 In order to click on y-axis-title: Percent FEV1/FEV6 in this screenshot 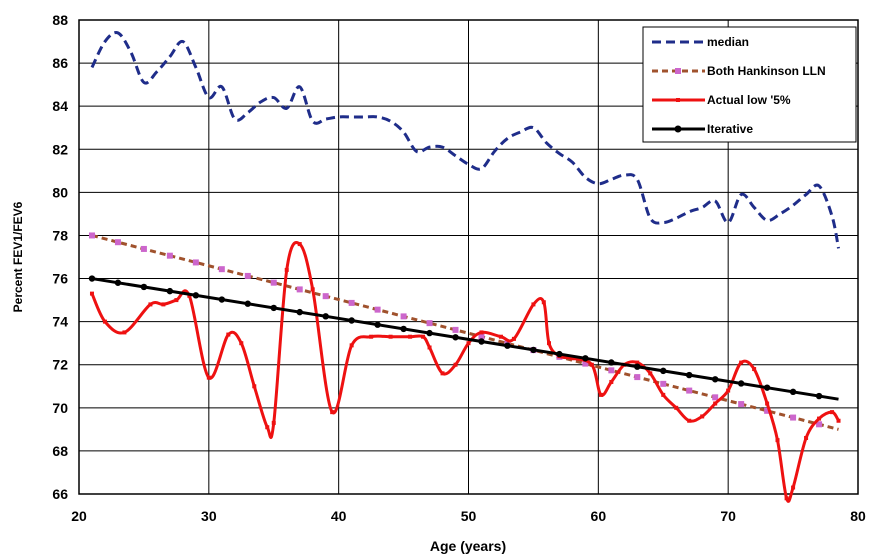, I will do `click(18, 256)`.